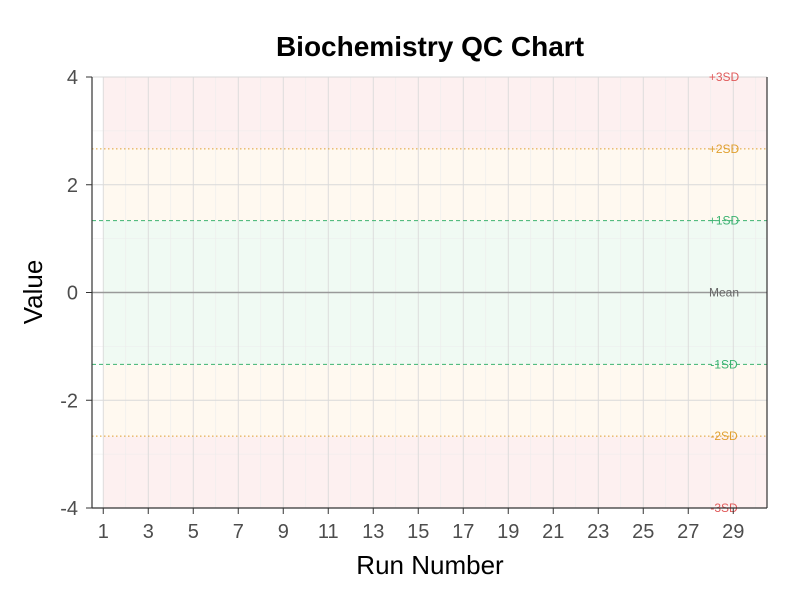 The width and height of the screenshot is (800, 600). I want to click on x-tick-label: 17, so click(463, 532).